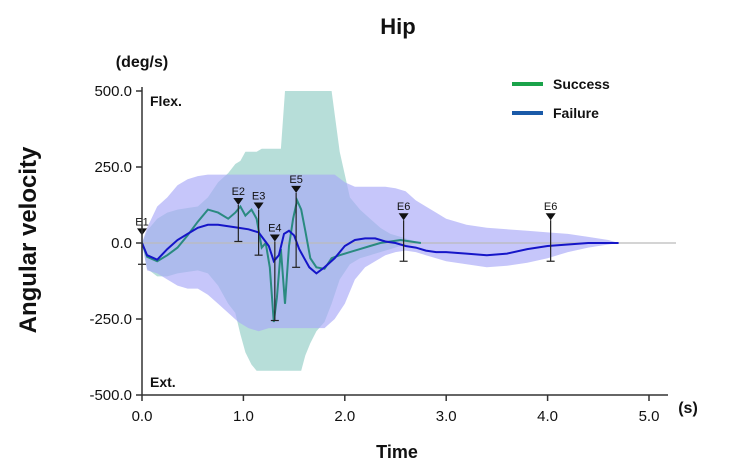 This screenshot has width=733, height=476. I want to click on chart-title: Hip, so click(397, 26).